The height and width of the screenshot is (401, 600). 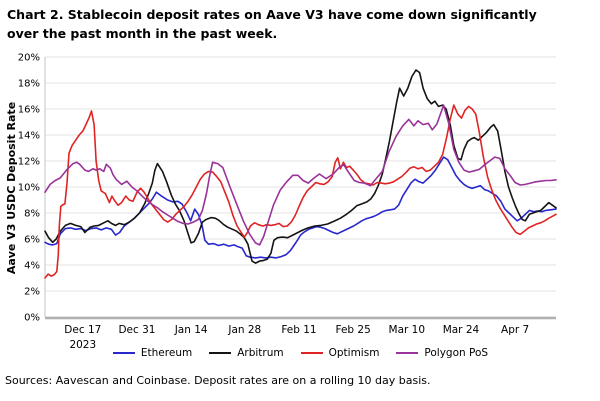 I want to click on x-tick-label: Dec 17, so click(x=82, y=330).